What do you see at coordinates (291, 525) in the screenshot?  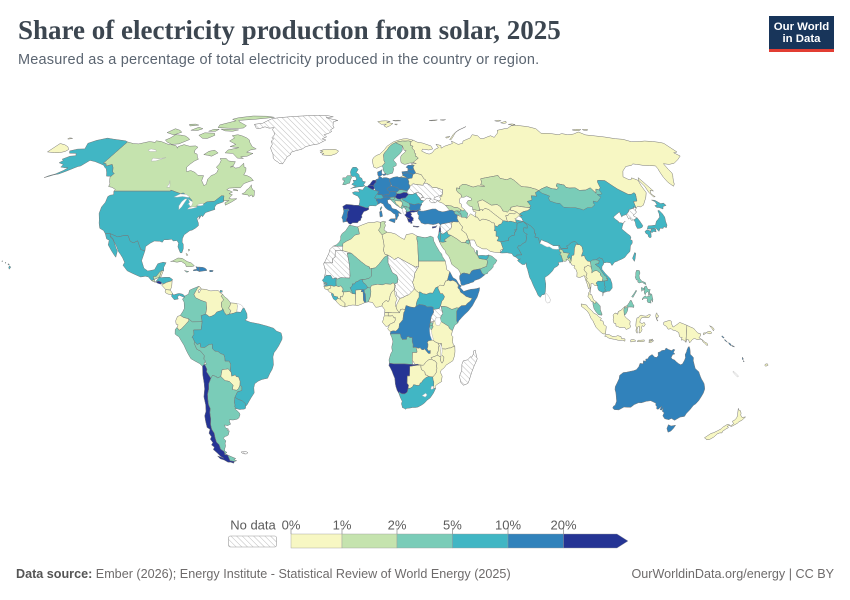 I see `svg-text: 0%` at bounding box center [291, 525].